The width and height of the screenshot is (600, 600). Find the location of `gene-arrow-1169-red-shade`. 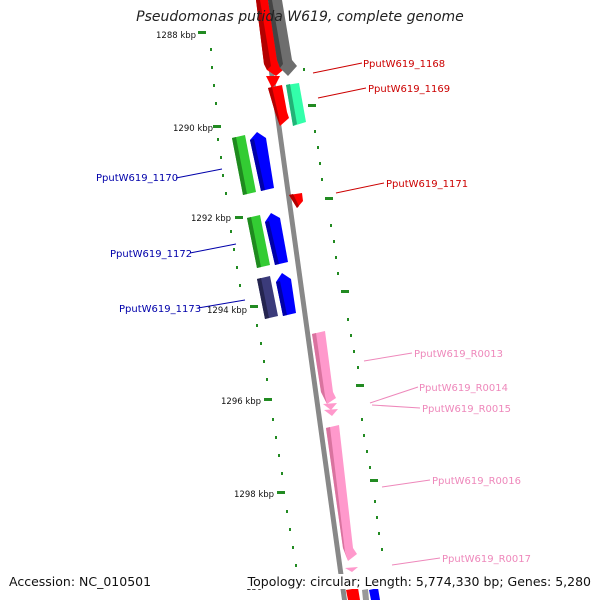

gene-arrow-1169-red-shade is located at coordinates (274, 106).